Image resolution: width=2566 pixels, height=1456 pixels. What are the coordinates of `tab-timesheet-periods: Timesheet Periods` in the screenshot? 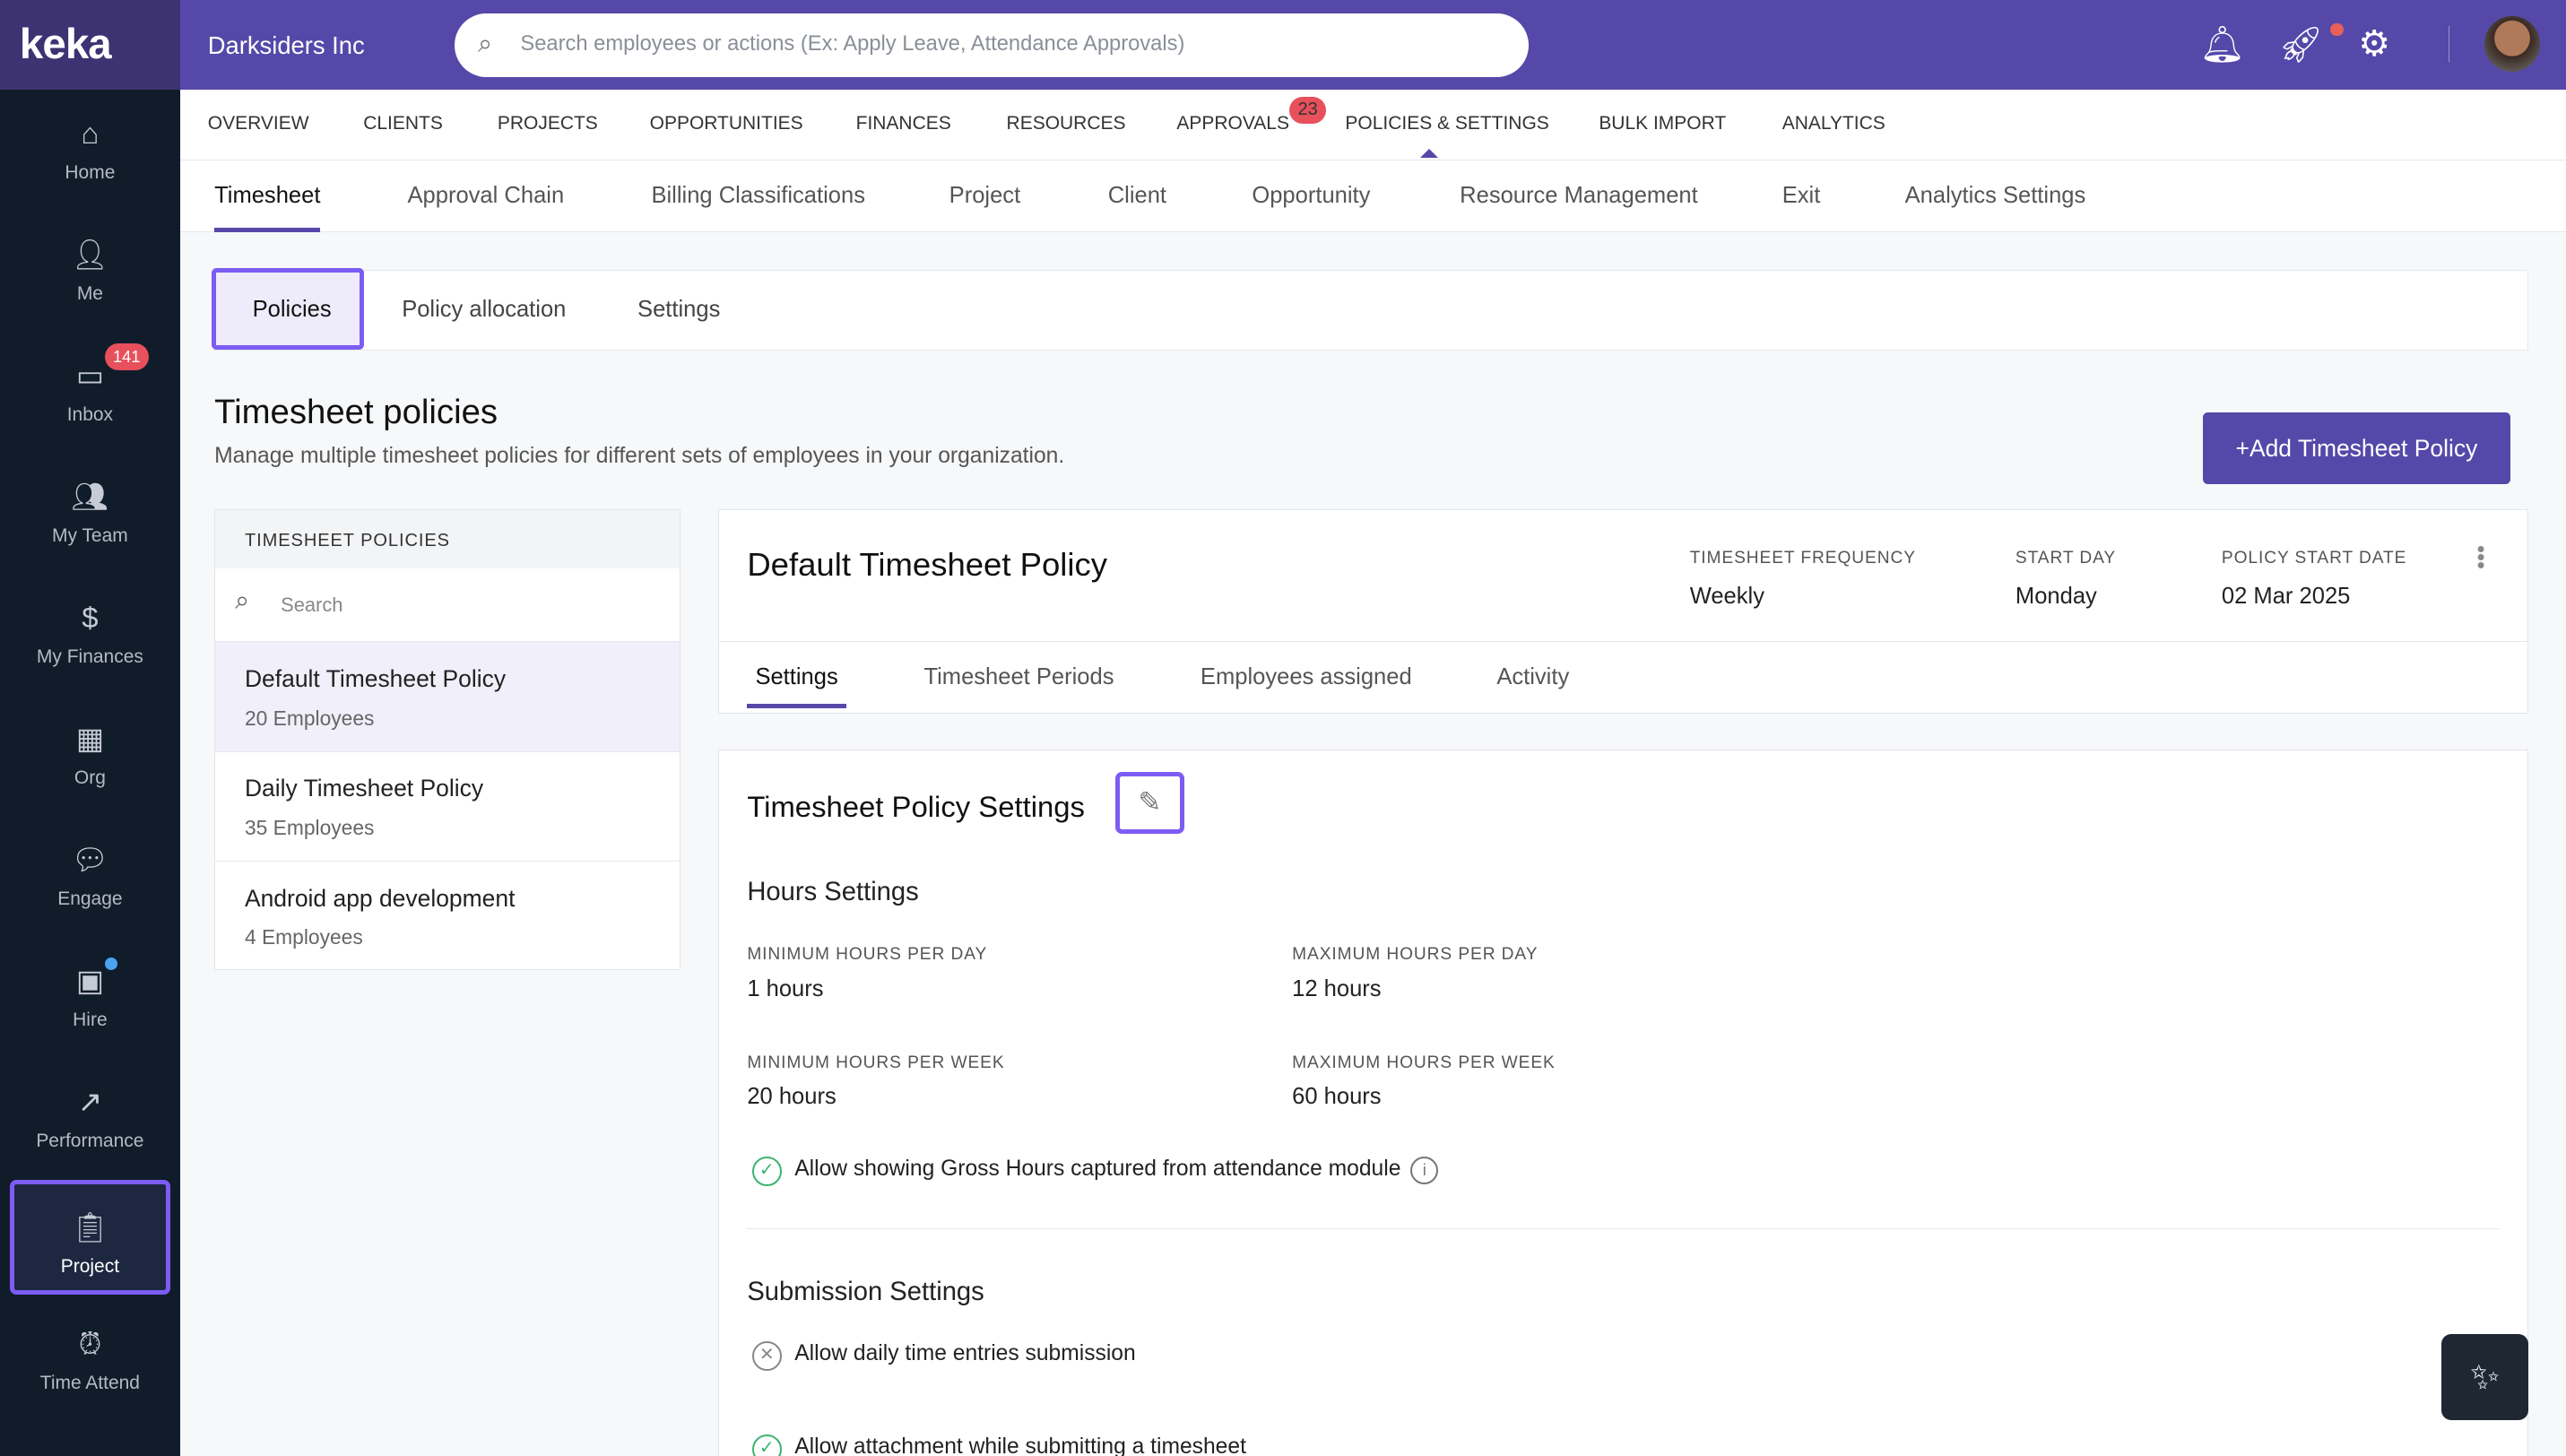 It's located at (1018, 677).